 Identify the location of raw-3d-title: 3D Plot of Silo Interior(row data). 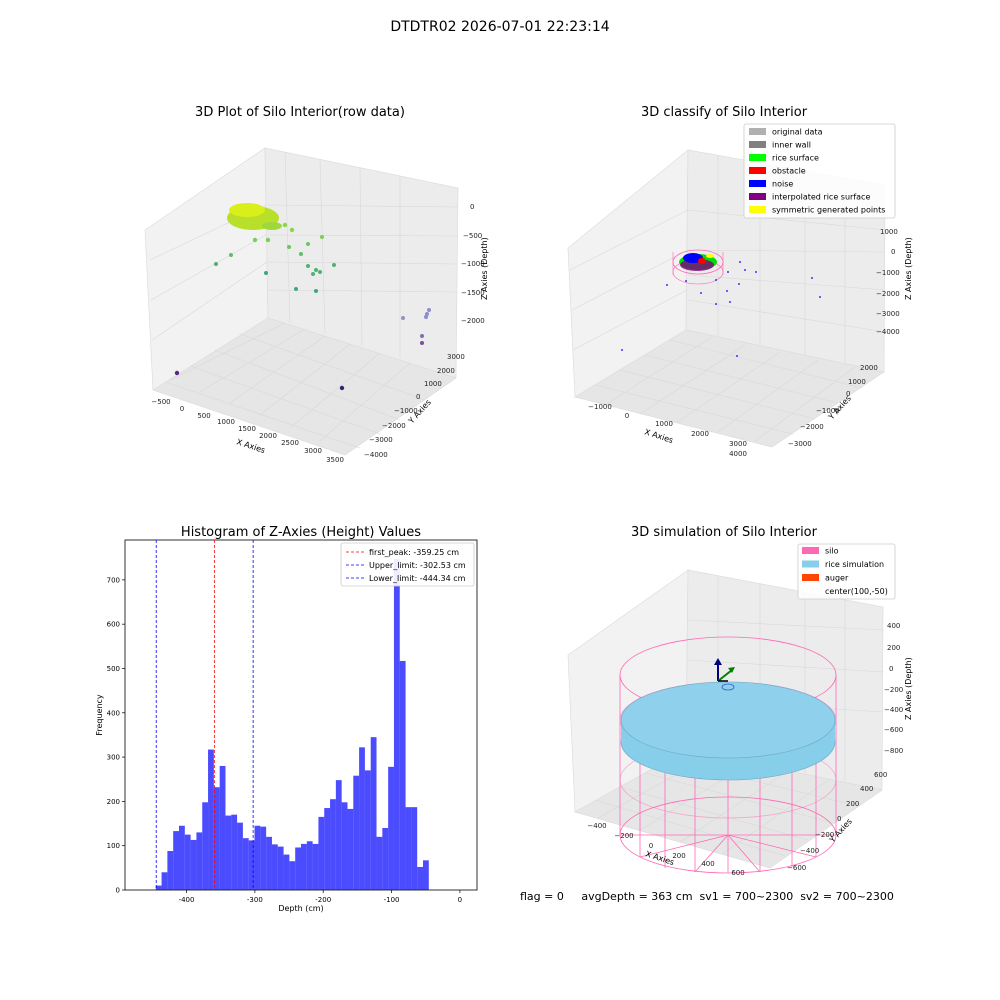
(300, 112).